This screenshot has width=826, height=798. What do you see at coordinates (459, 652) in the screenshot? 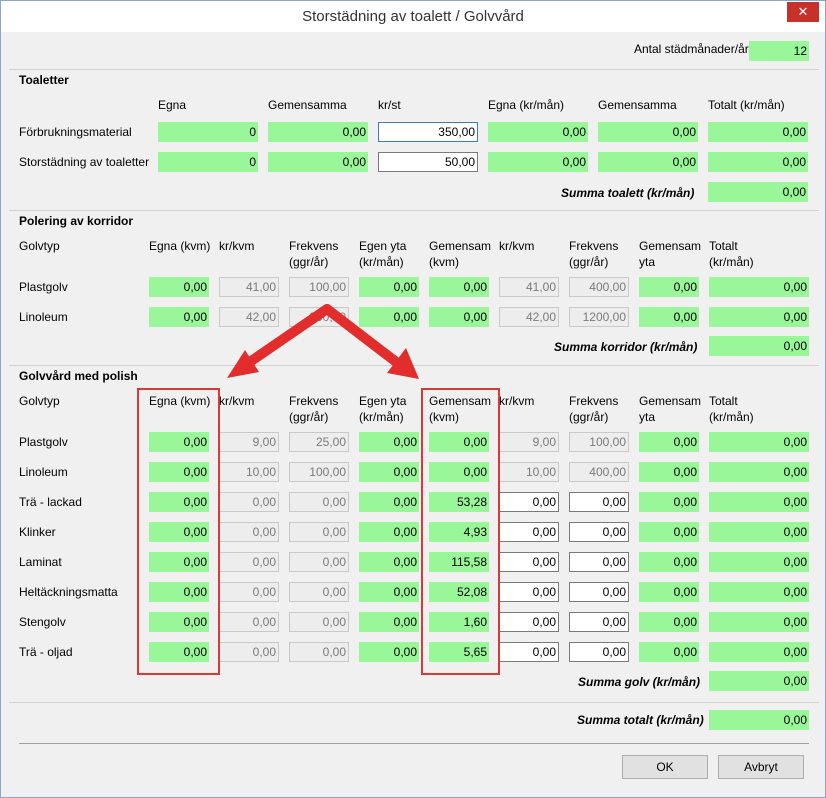
I see `value-field: 5,65` at bounding box center [459, 652].